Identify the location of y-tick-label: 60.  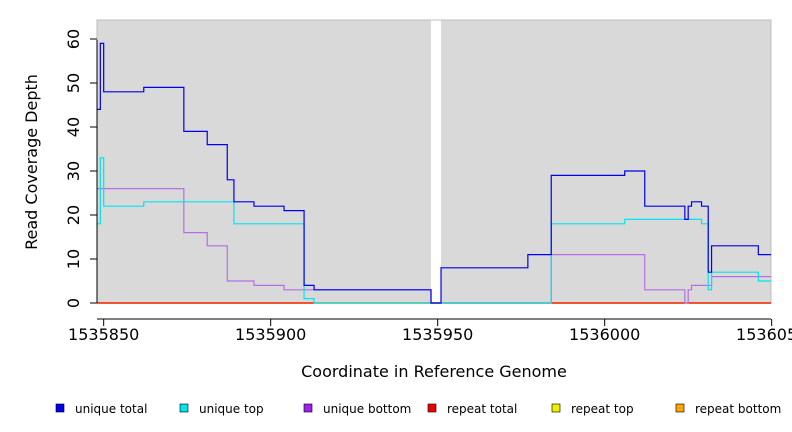
(73, 39).